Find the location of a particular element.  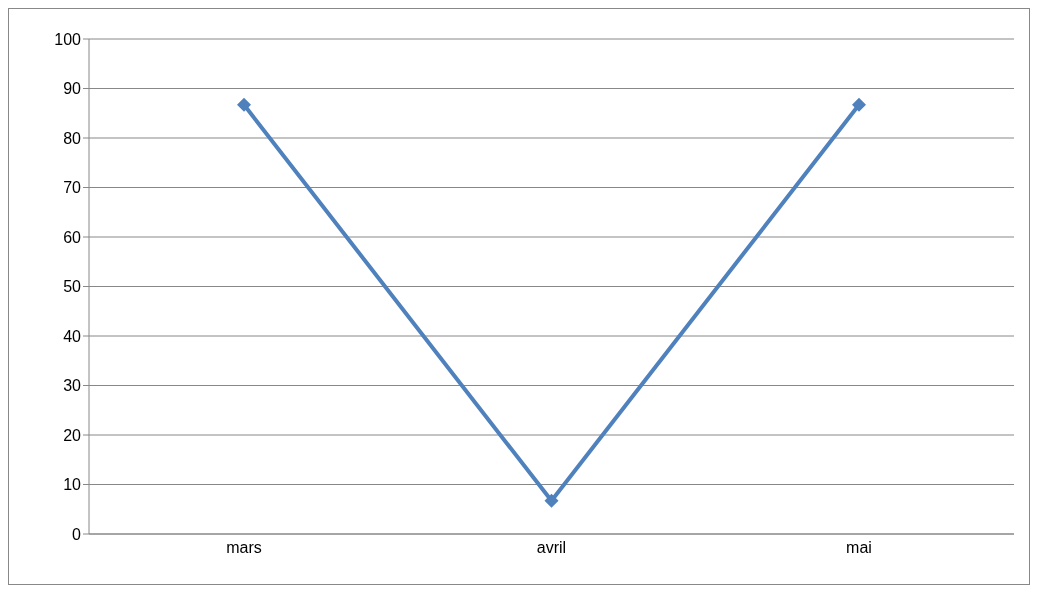

y-tick-label: 40 is located at coordinates (72, 336).